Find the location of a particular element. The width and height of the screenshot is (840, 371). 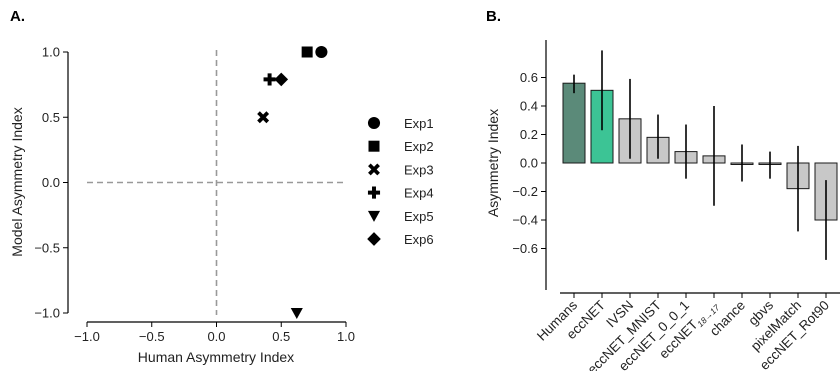

point-exp1 is located at coordinates (321, 52).